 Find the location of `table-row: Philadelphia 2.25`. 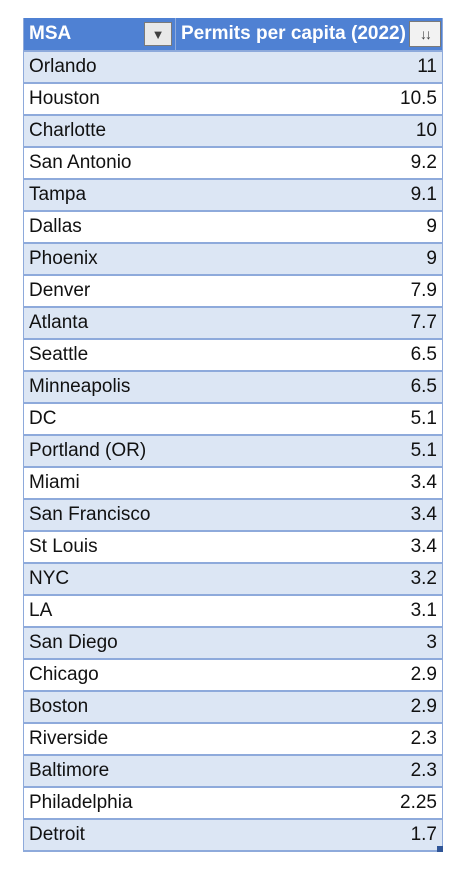

table-row: Philadelphia 2.25 is located at coordinates (233, 802).